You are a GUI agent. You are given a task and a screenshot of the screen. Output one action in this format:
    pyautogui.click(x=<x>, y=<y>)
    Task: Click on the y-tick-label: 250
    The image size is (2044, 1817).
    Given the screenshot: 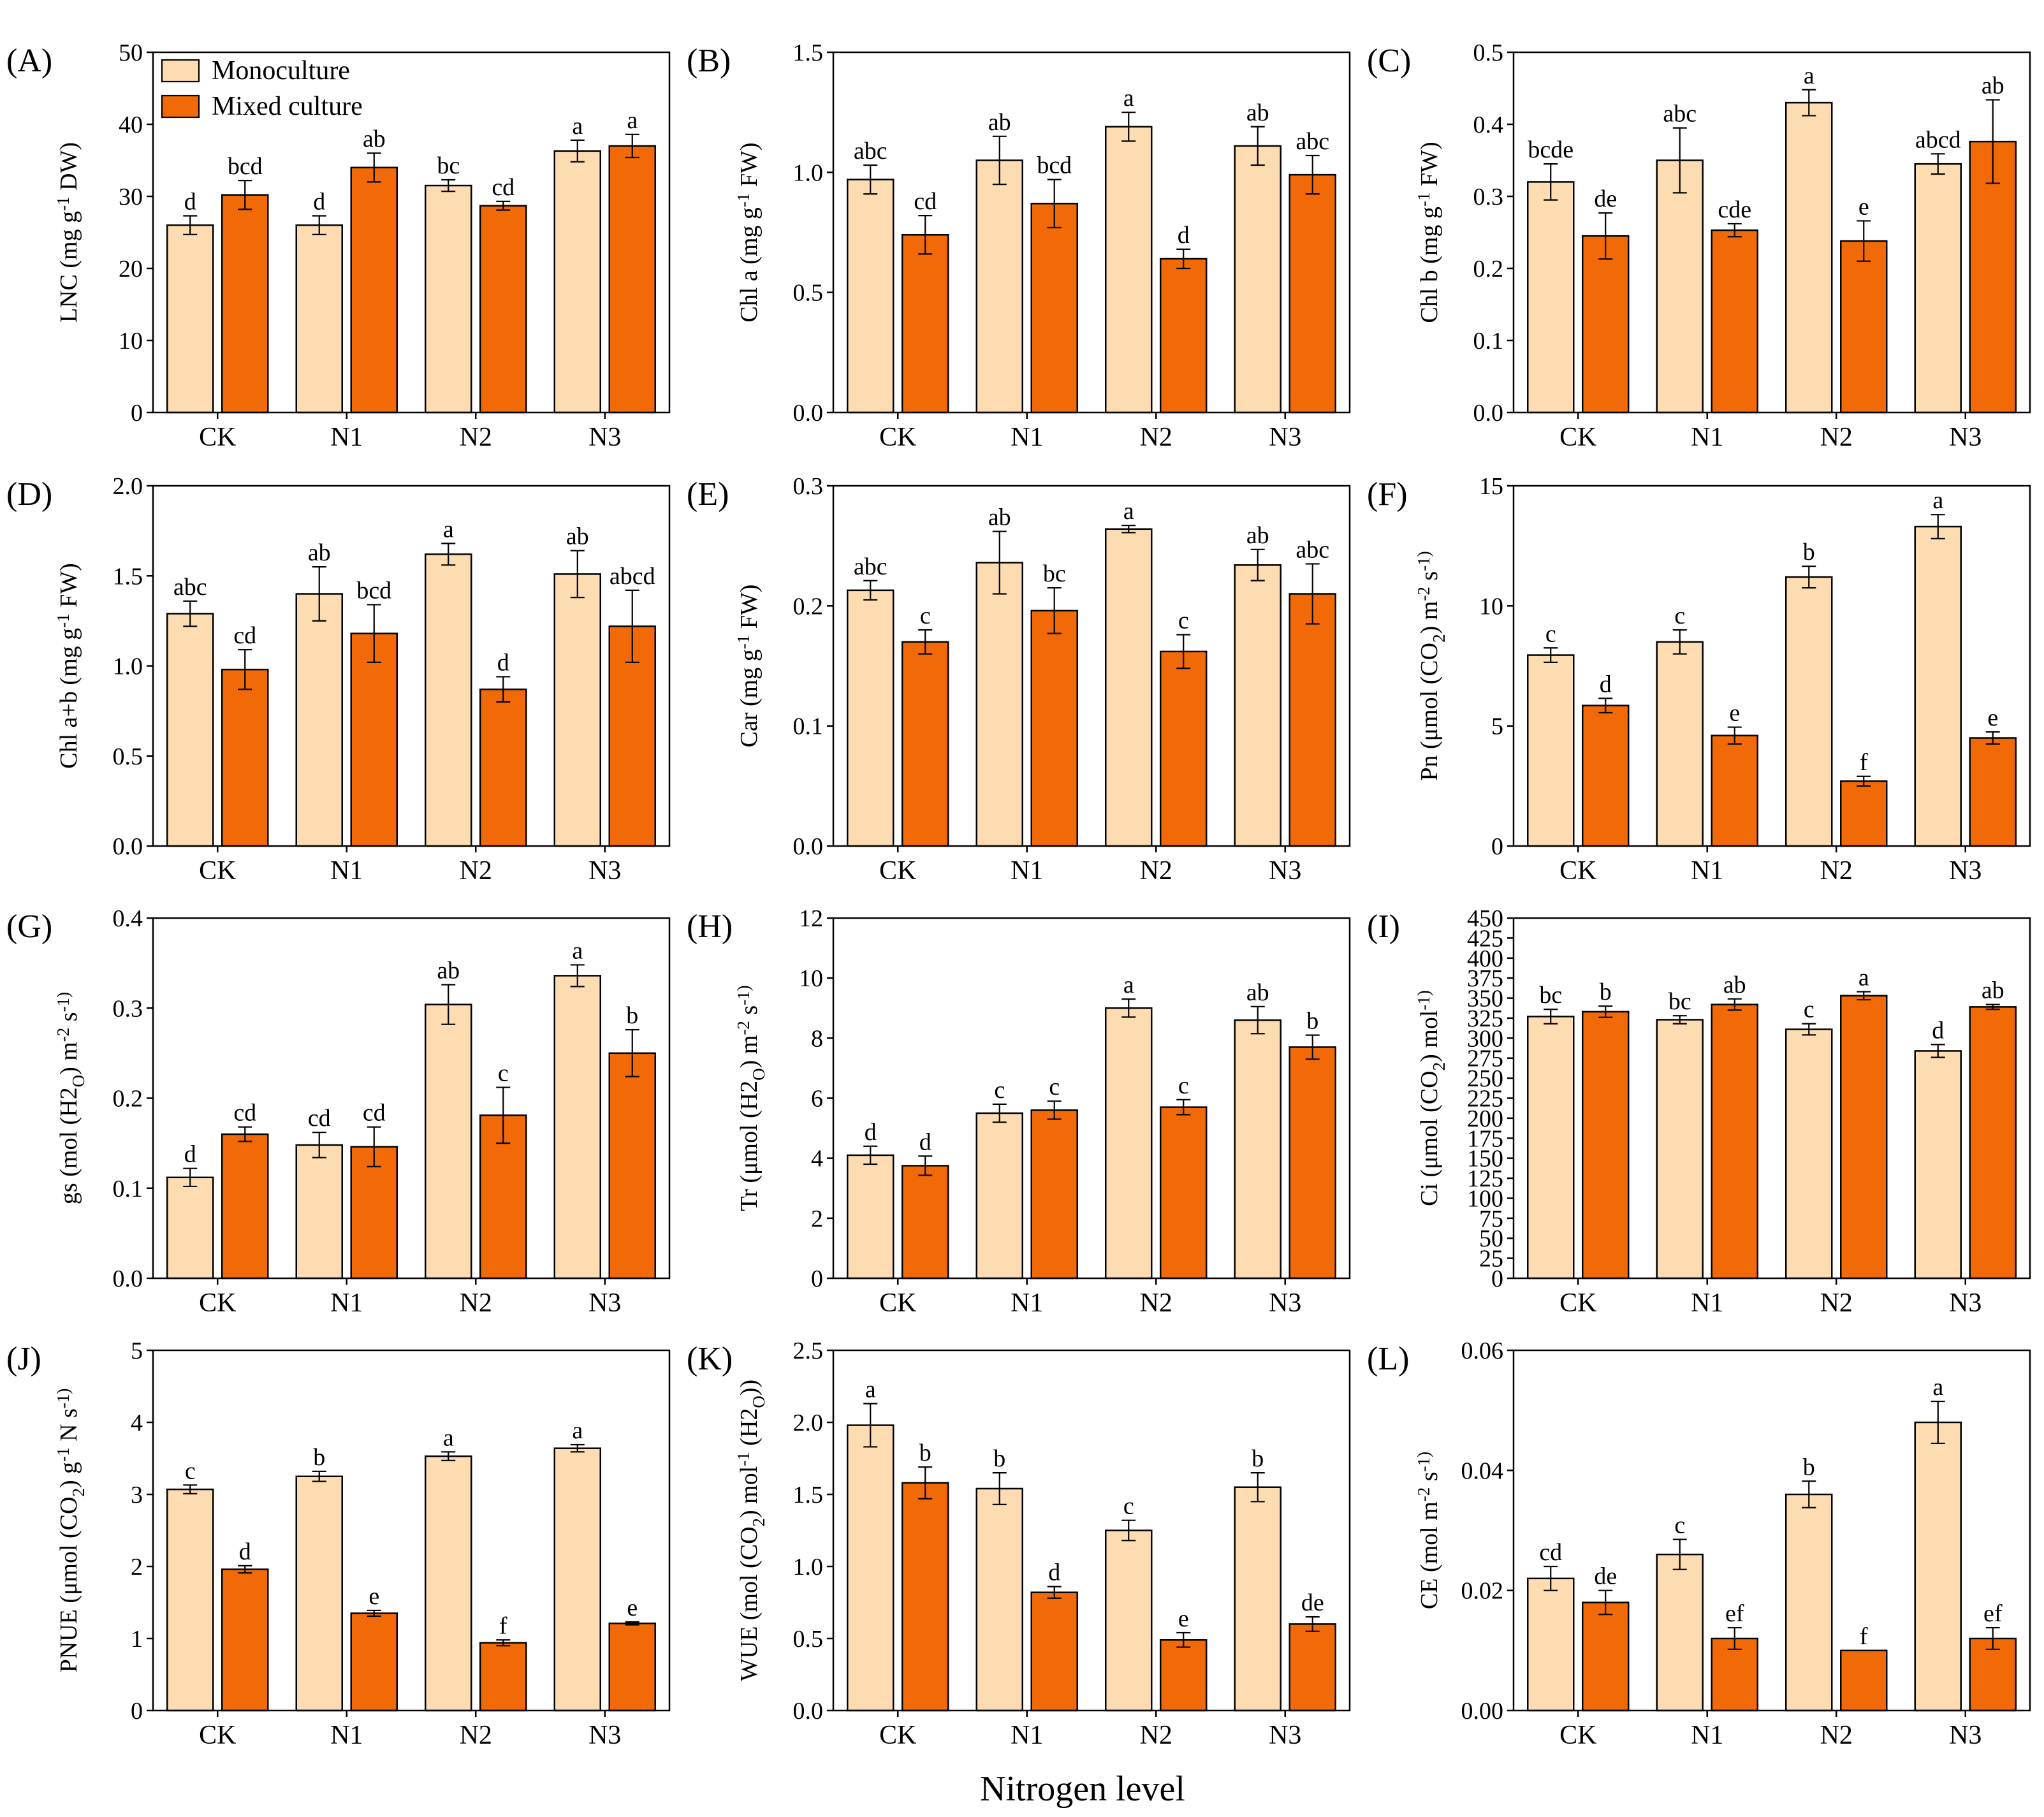 What is the action you would take?
    pyautogui.click(x=1485, y=1078)
    